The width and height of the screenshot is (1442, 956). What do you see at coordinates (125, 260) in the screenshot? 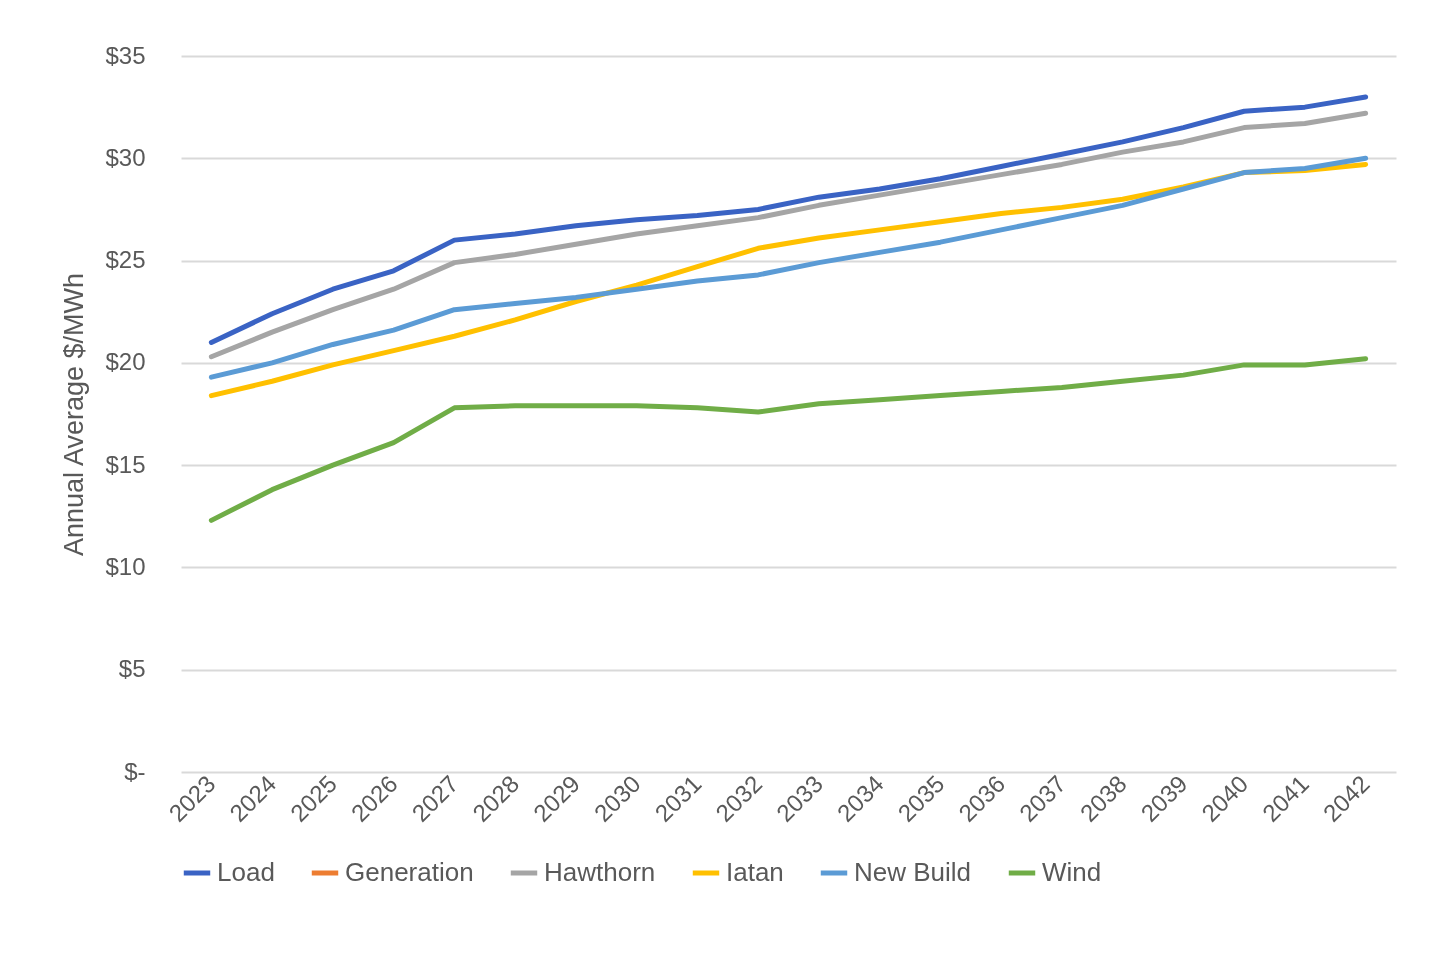
I see `y-tick-label: $25` at bounding box center [125, 260].